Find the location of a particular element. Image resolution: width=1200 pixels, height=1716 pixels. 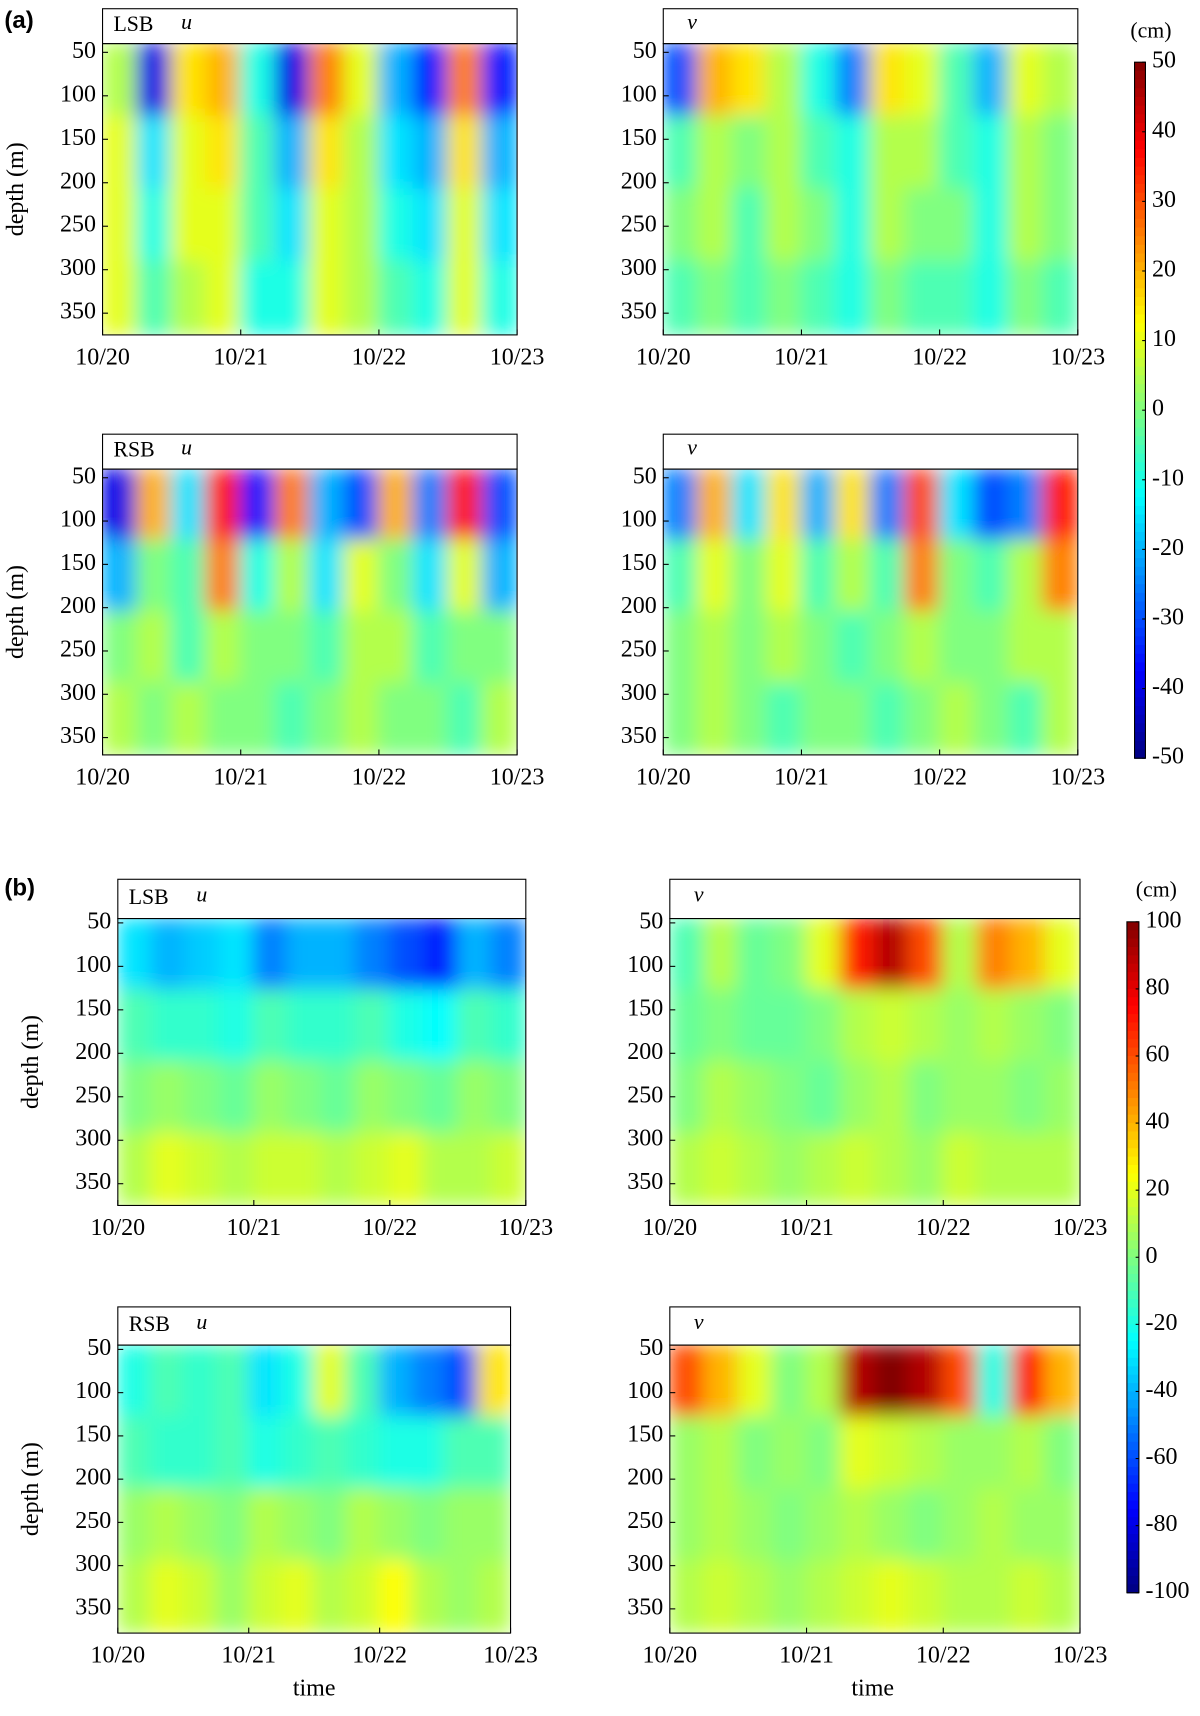

x-tick-label: 10/22 is located at coordinates (379, 1656).